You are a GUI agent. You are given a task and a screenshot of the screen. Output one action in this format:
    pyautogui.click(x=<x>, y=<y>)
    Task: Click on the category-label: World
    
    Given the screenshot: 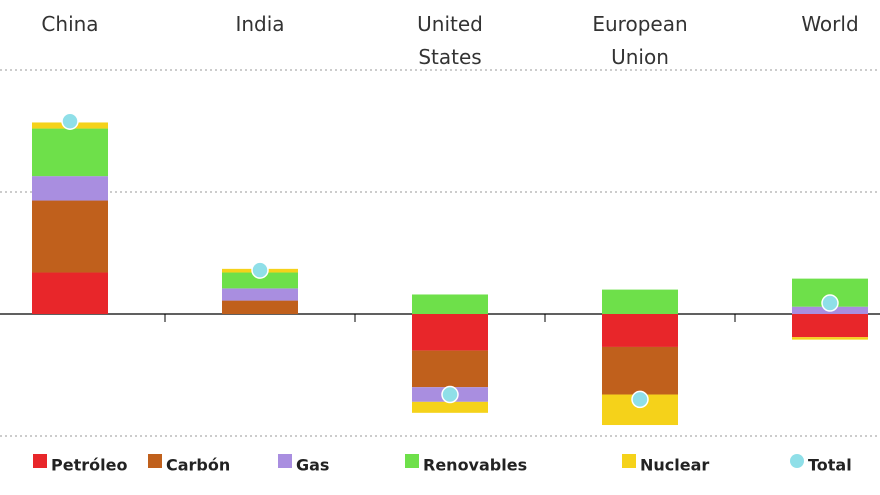 What is the action you would take?
    pyautogui.click(x=830, y=24)
    